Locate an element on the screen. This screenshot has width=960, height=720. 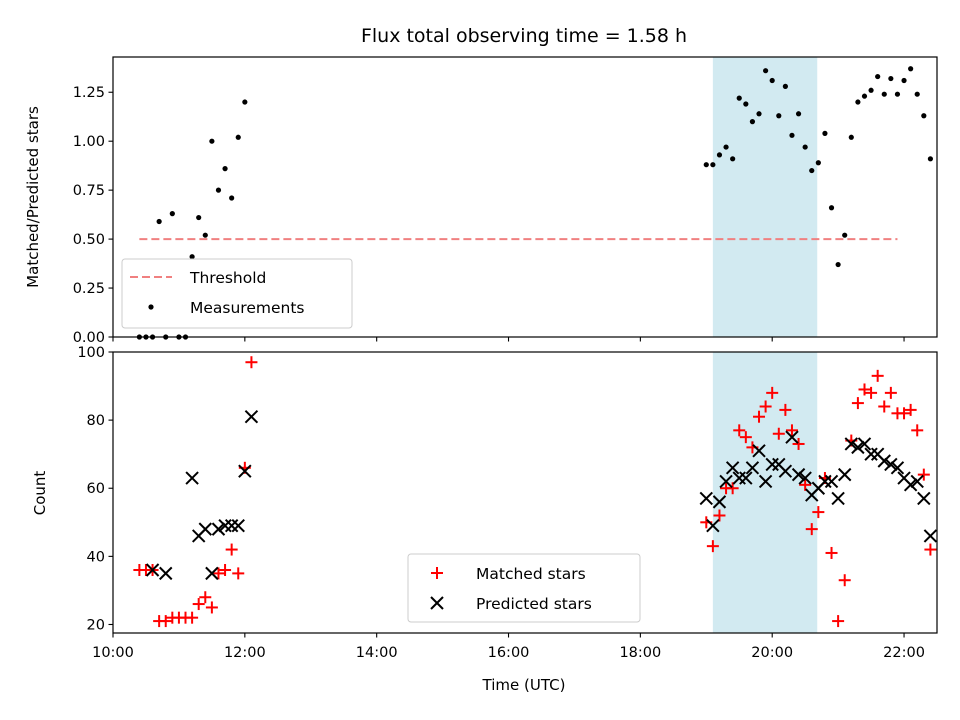
measurements-legend-label: Measurements is located at coordinates (247, 308).